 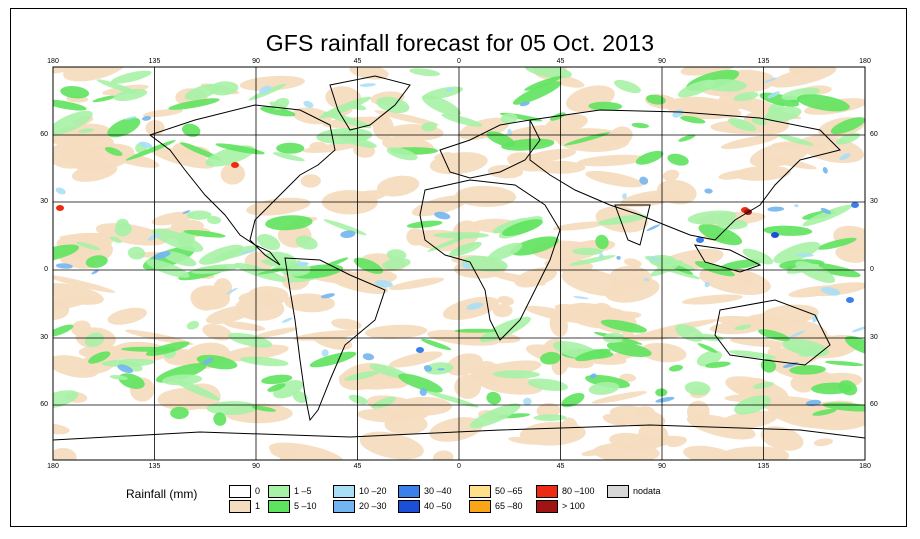 What do you see at coordinates (509, 506) in the screenshot?
I see `legend-label: 65 –80` at bounding box center [509, 506].